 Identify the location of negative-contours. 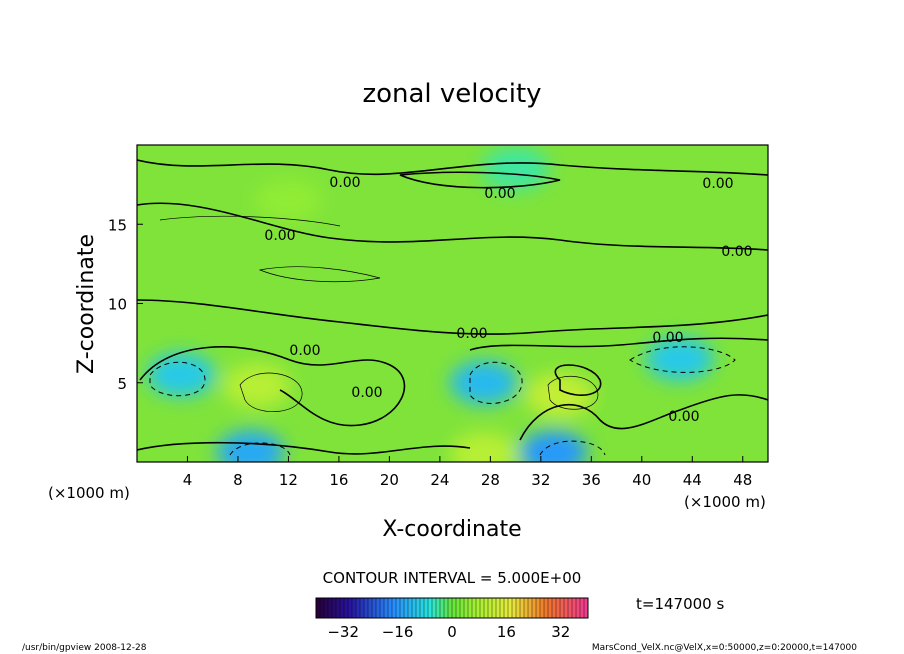
(442, 401).